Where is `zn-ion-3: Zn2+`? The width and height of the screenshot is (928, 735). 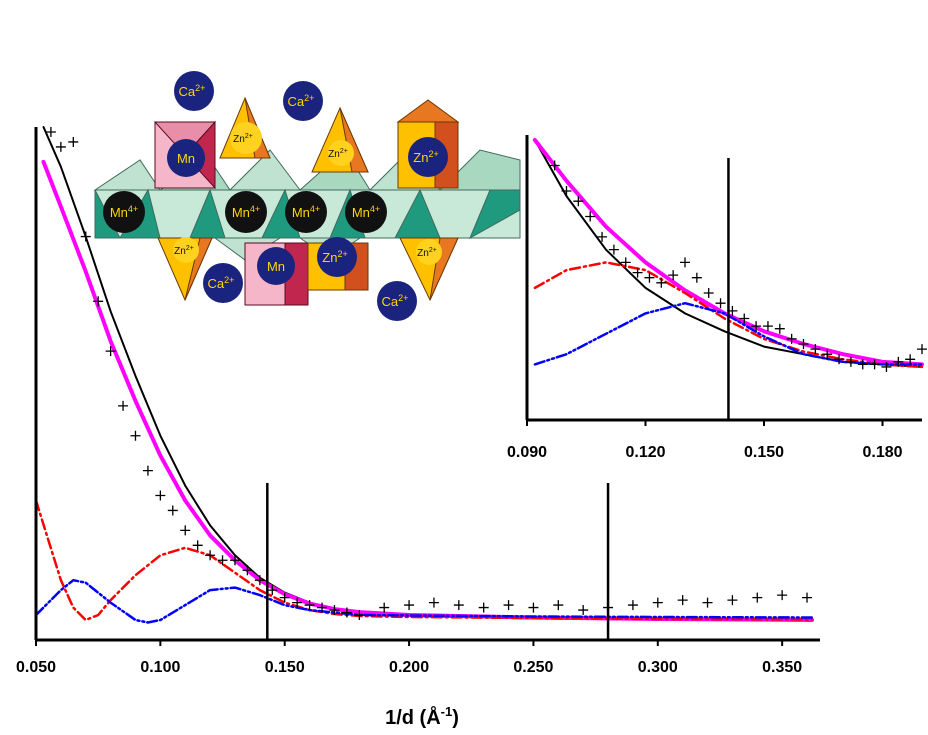 zn-ion-3: Zn2+ is located at coordinates (428, 157).